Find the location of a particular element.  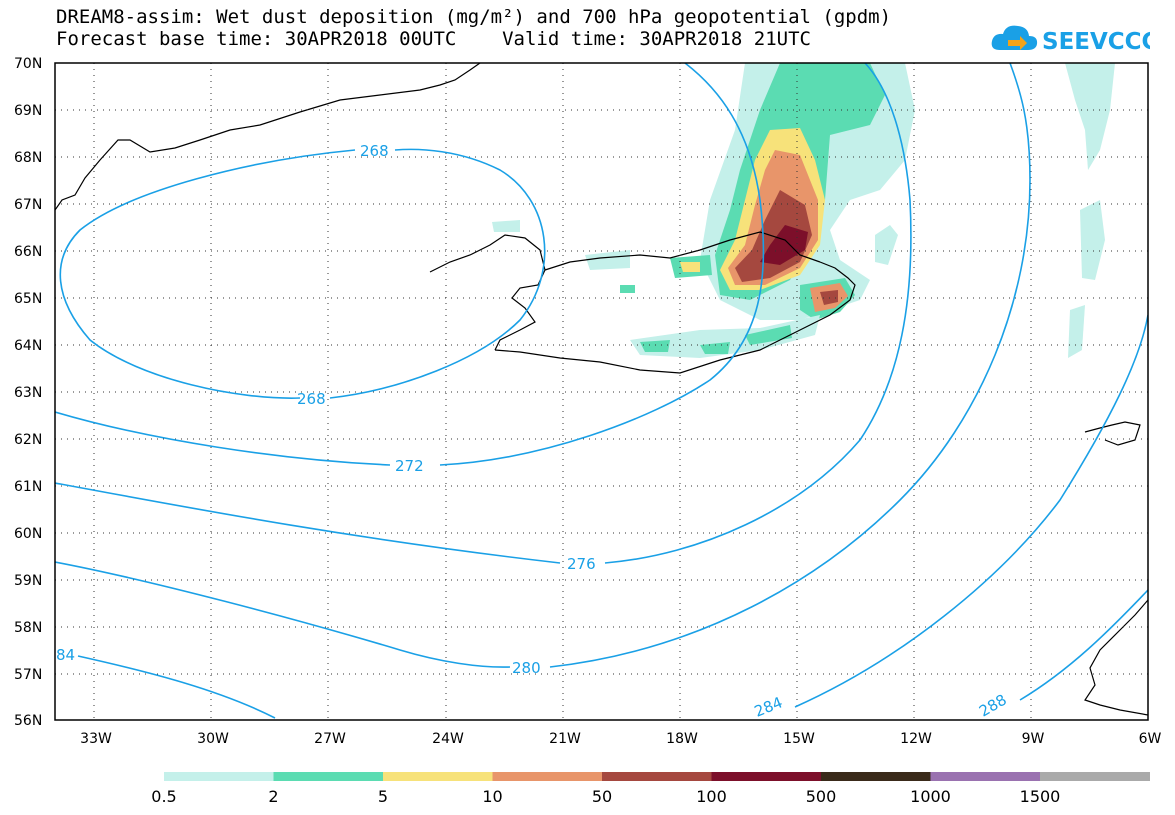

lat-label: 62N is located at coordinates (28, 440).